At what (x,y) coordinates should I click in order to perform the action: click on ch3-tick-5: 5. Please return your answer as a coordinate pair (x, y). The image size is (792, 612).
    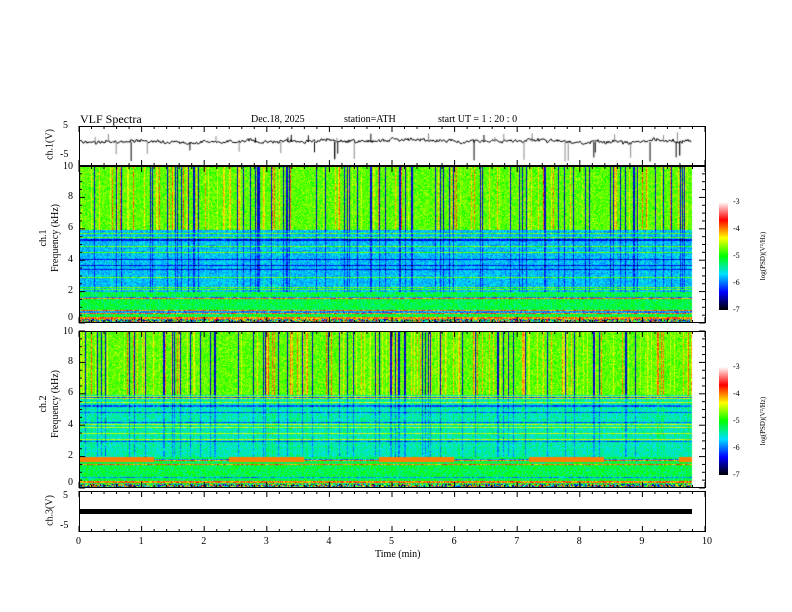
    Looking at the image, I should click on (65, 495).